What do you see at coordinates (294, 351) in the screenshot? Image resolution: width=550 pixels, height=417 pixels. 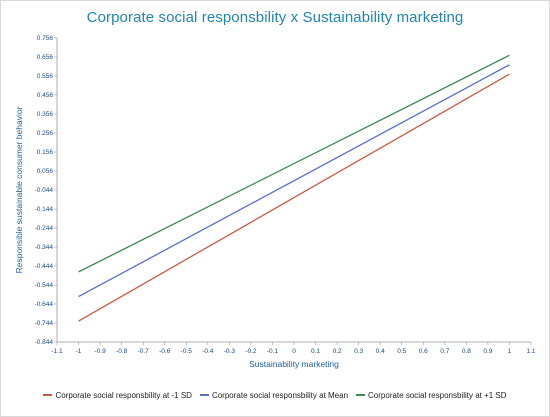 I see `x-tick-label: 0` at bounding box center [294, 351].